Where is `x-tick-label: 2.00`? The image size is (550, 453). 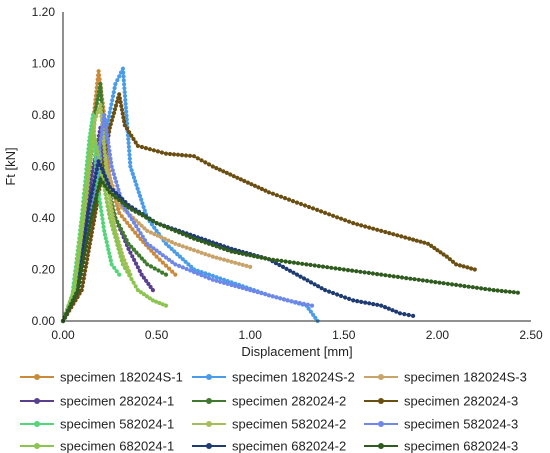 x-tick-label: 2.00 is located at coordinates (438, 335).